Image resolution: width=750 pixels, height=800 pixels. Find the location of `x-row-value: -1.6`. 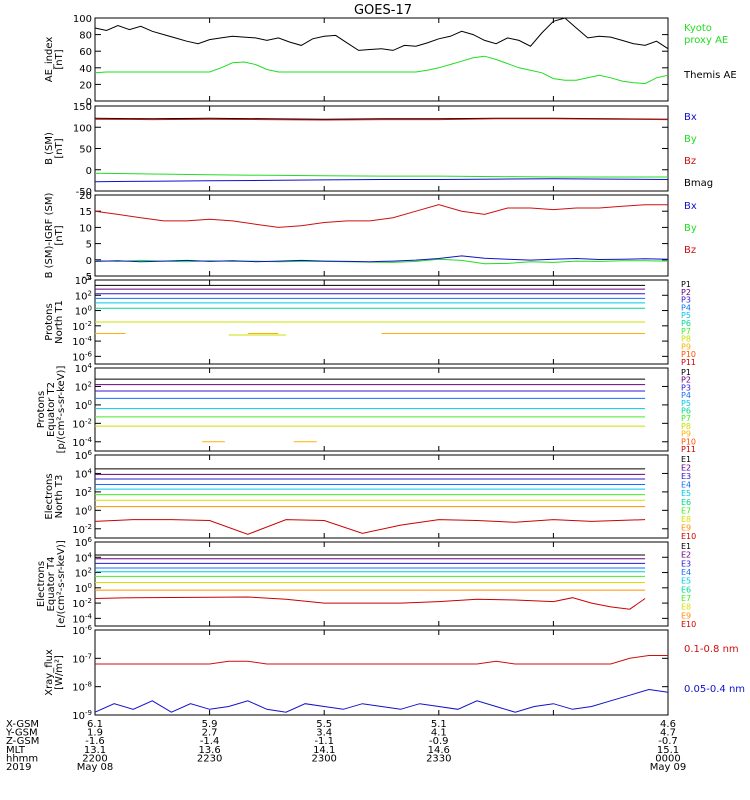

x-row-value: -1.6 is located at coordinates (95, 741).